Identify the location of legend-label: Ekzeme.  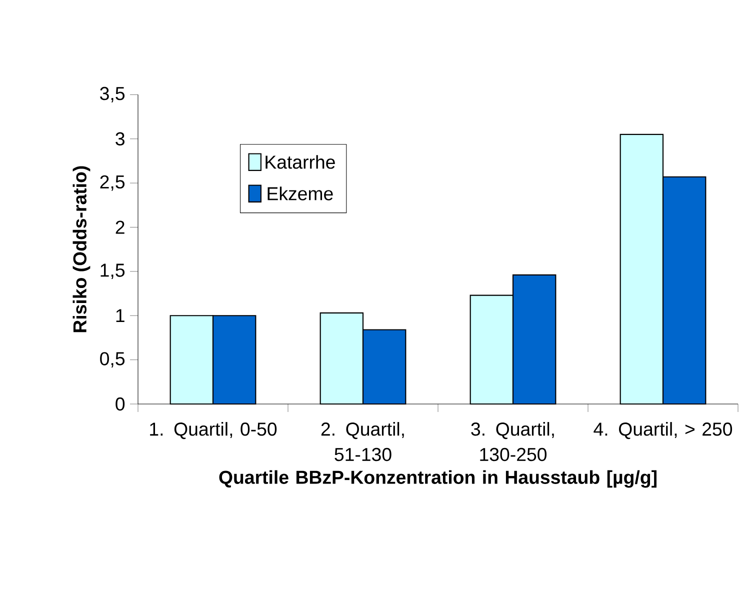
(300, 193).